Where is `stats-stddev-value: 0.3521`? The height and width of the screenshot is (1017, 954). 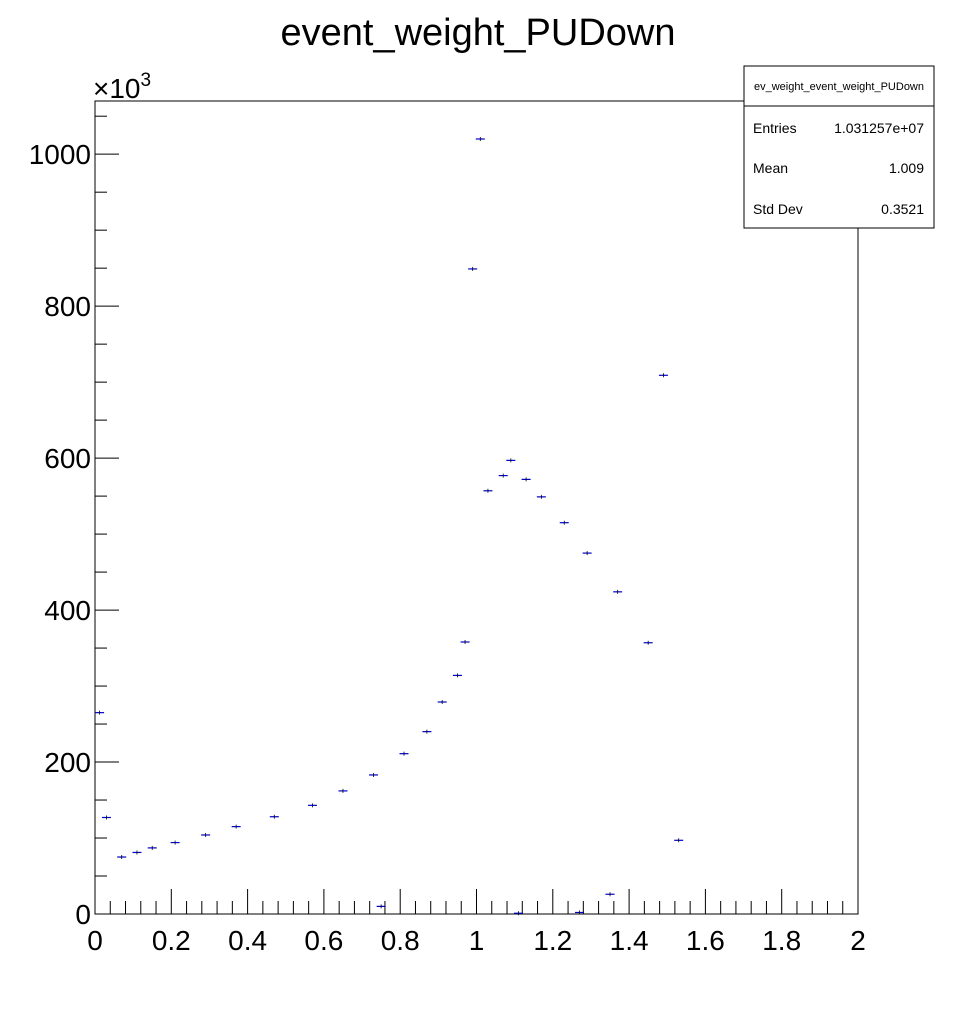 stats-stddev-value: 0.3521 is located at coordinates (902, 209).